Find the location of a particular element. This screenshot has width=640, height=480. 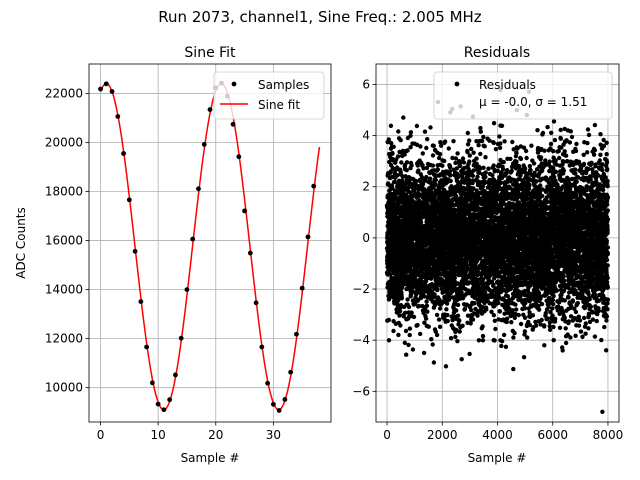

sine-fit-title: Sine Fit is located at coordinates (210, 53).